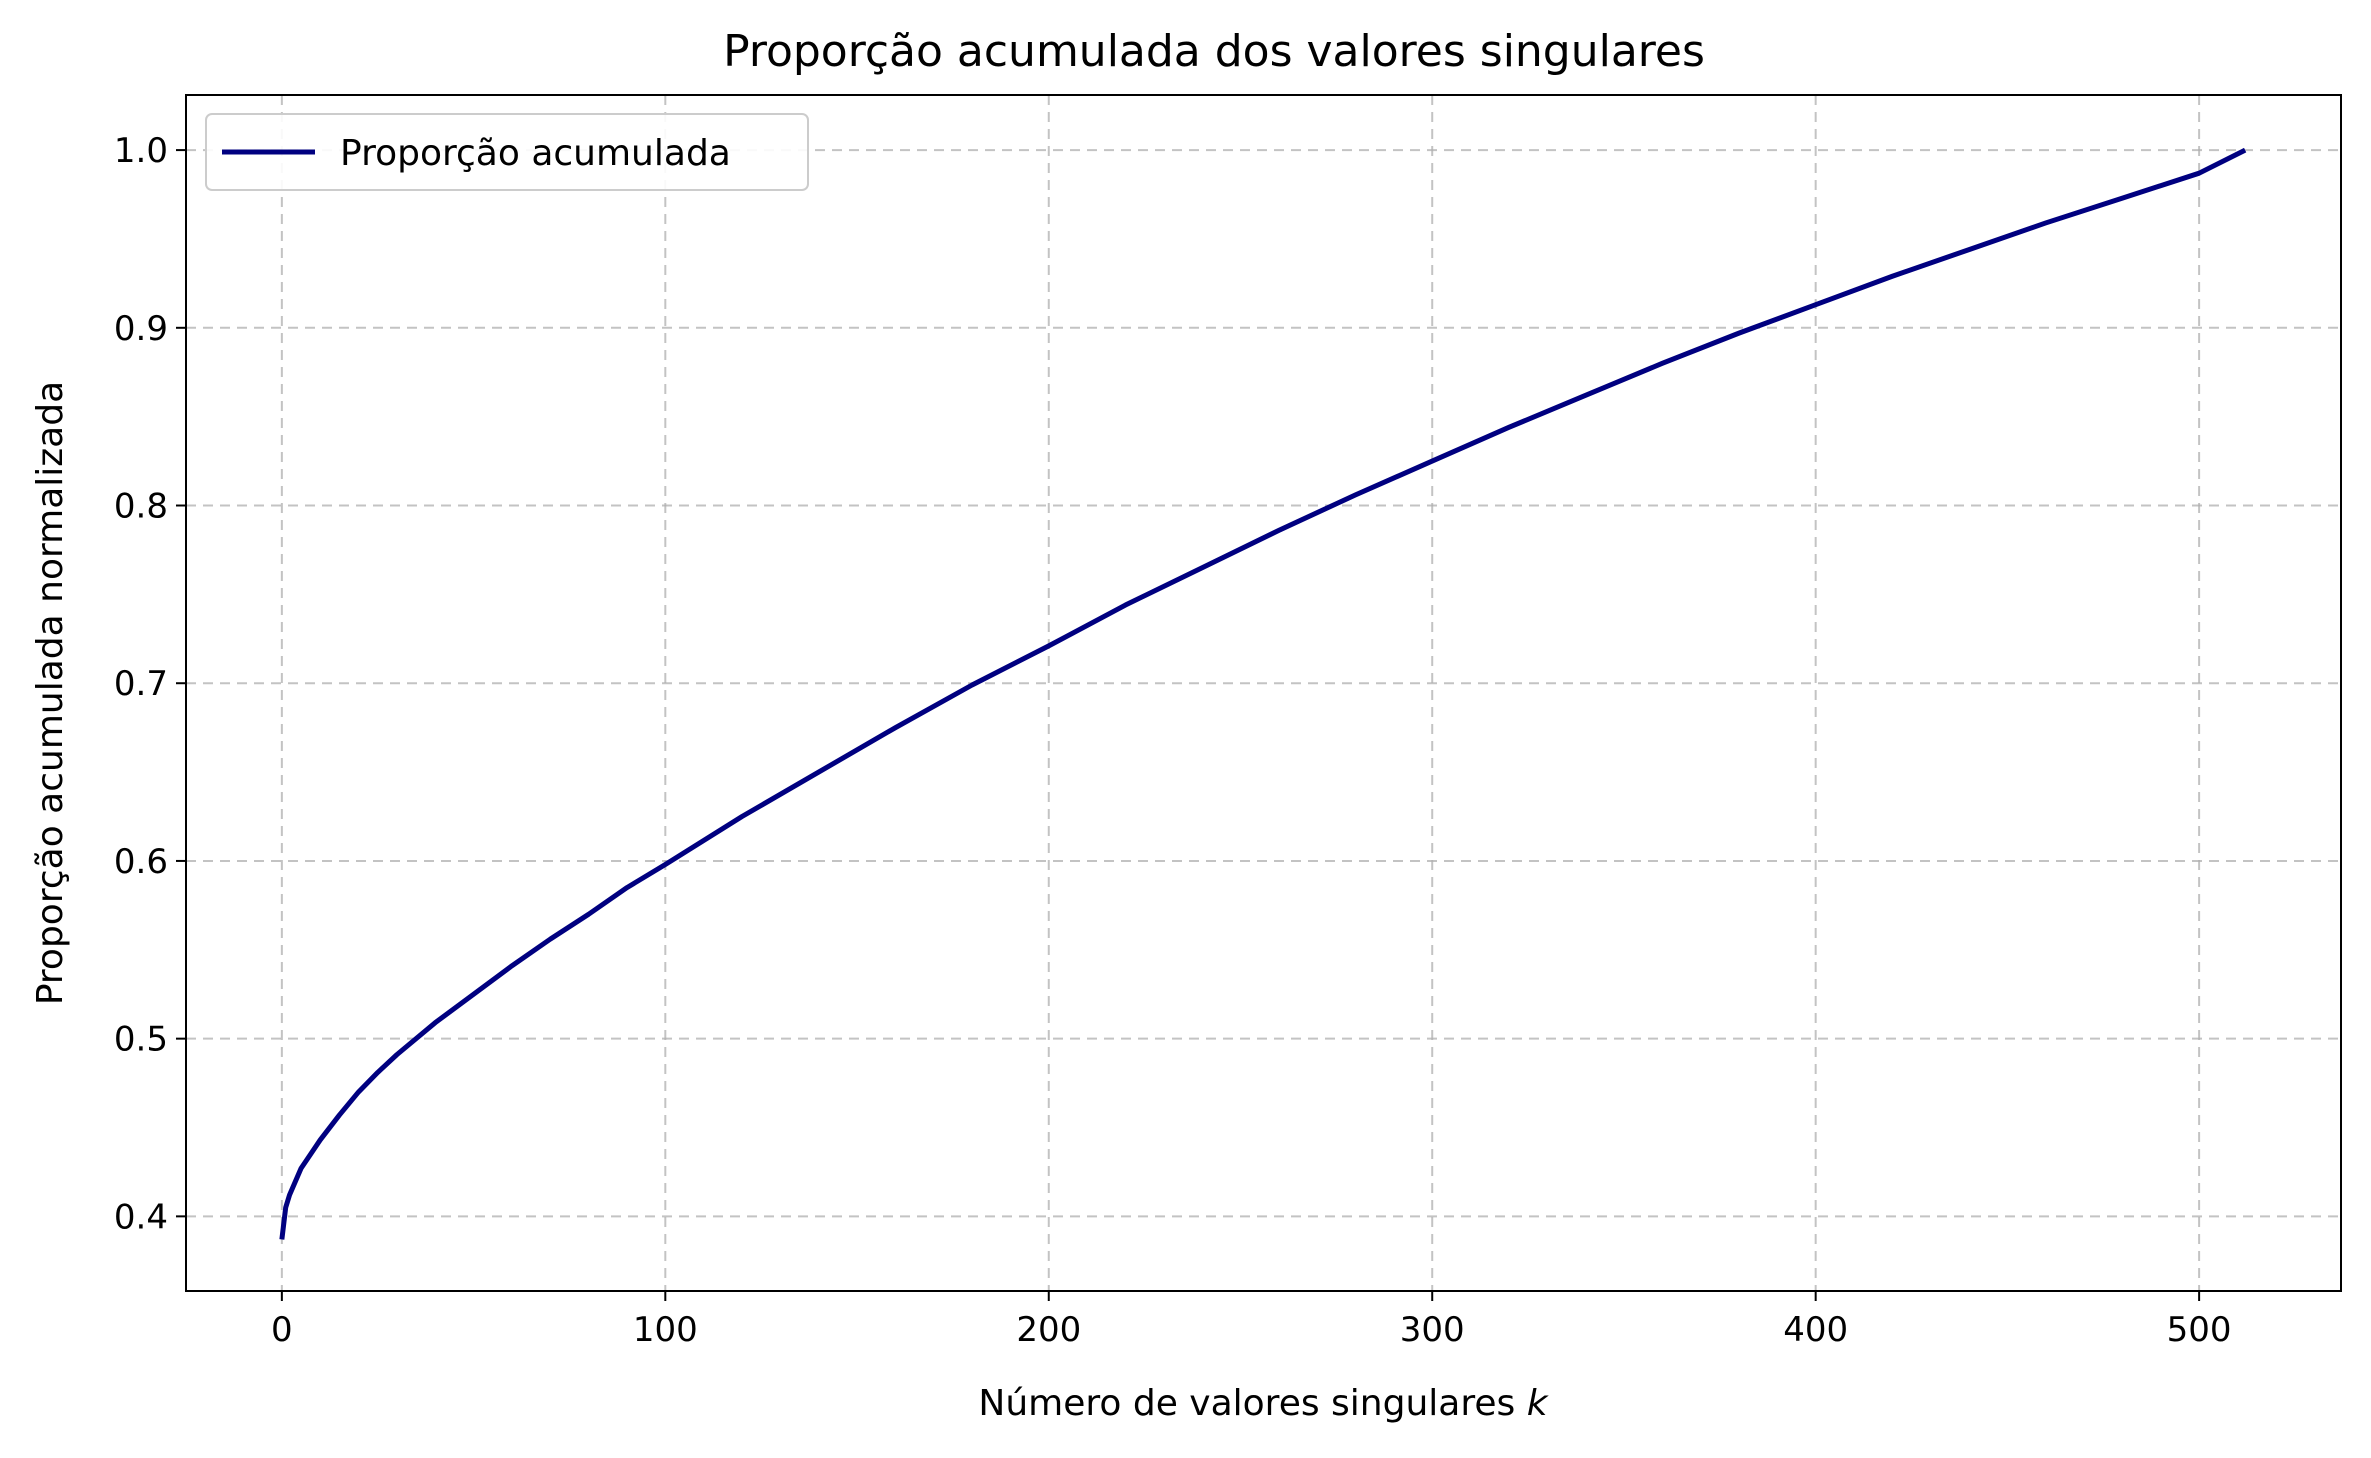 Image resolution: width=2371 pixels, height=1458 pixels. Describe the element at coordinates (141, 329) in the screenshot. I see `y-tick-label: 0.9` at that location.